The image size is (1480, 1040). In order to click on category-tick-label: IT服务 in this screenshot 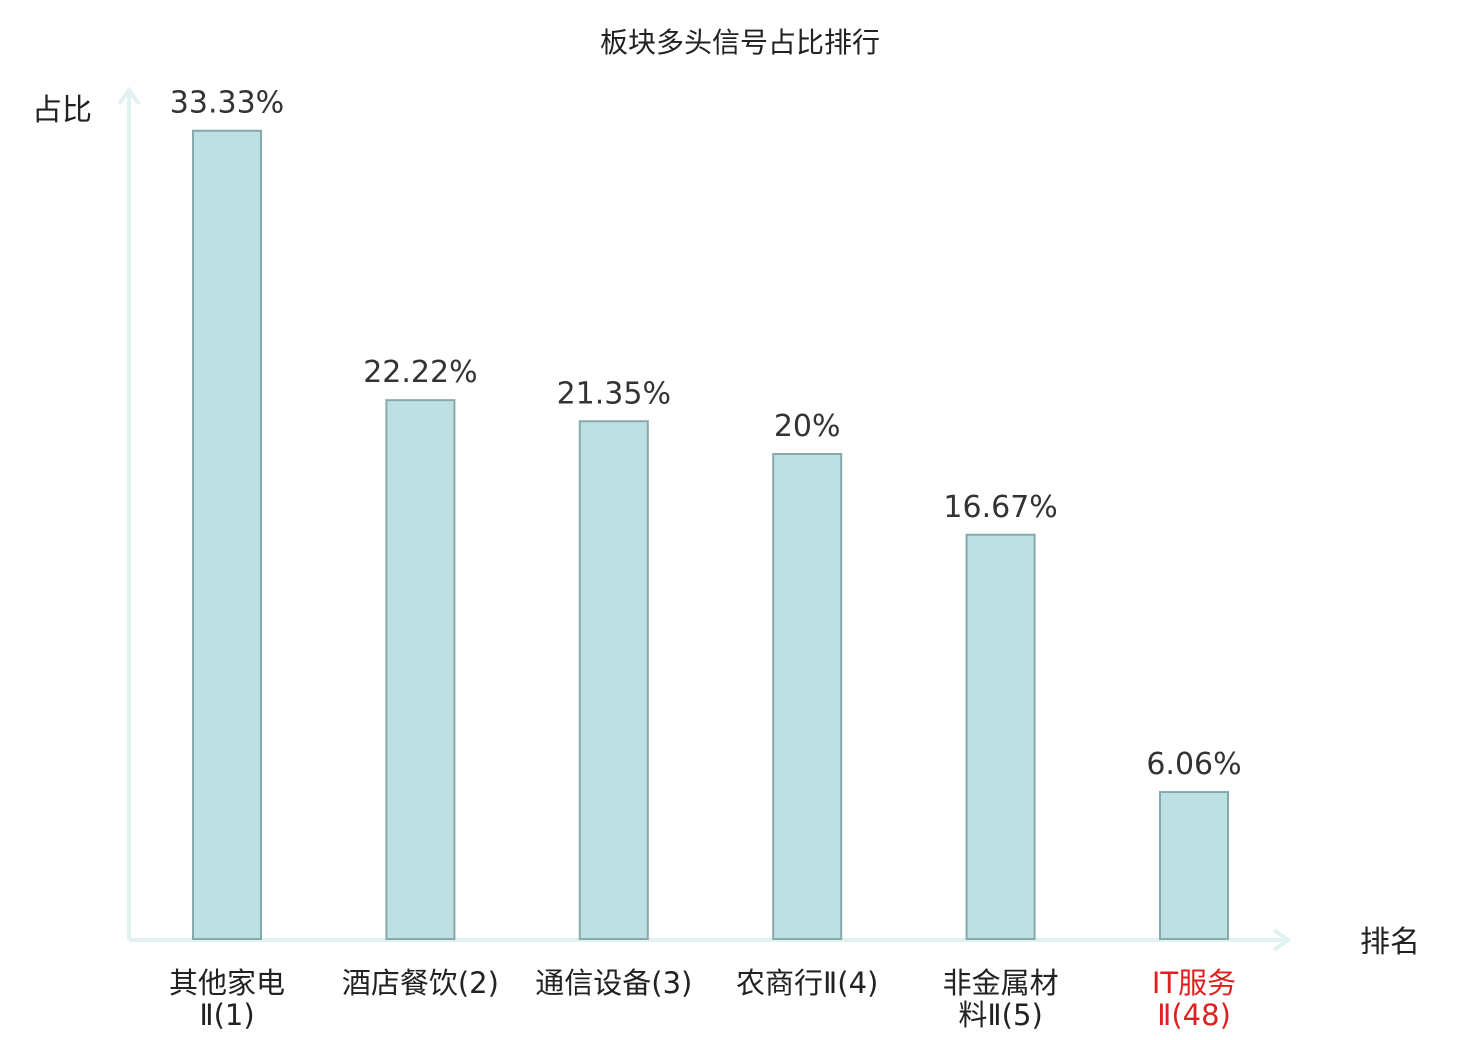, I will do `click(1194, 983)`.